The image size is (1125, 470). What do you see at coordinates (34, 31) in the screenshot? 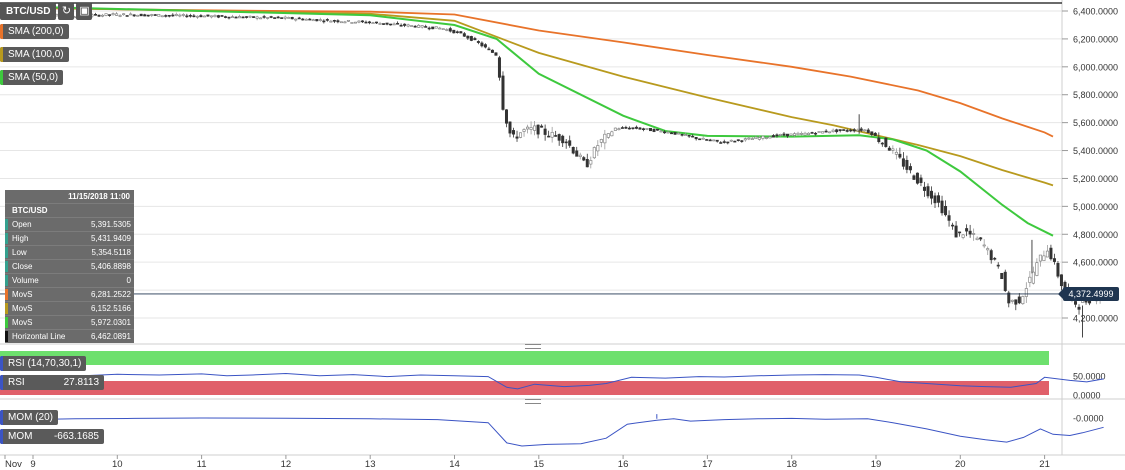
I see `sma-200-label: SMA (200,0)` at bounding box center [34, 31].